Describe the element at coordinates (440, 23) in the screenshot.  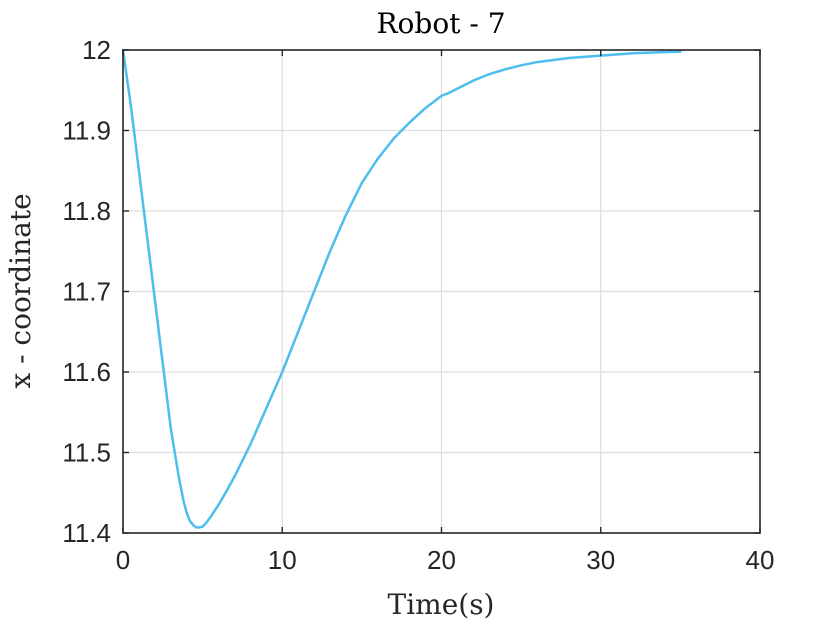
I see `chart-title: Robot - 7` at that location.